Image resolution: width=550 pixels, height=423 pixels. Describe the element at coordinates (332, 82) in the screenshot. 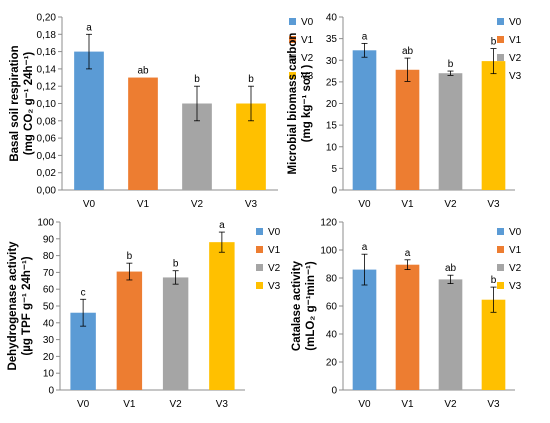

I see `y-tick-label: 25` at that location.